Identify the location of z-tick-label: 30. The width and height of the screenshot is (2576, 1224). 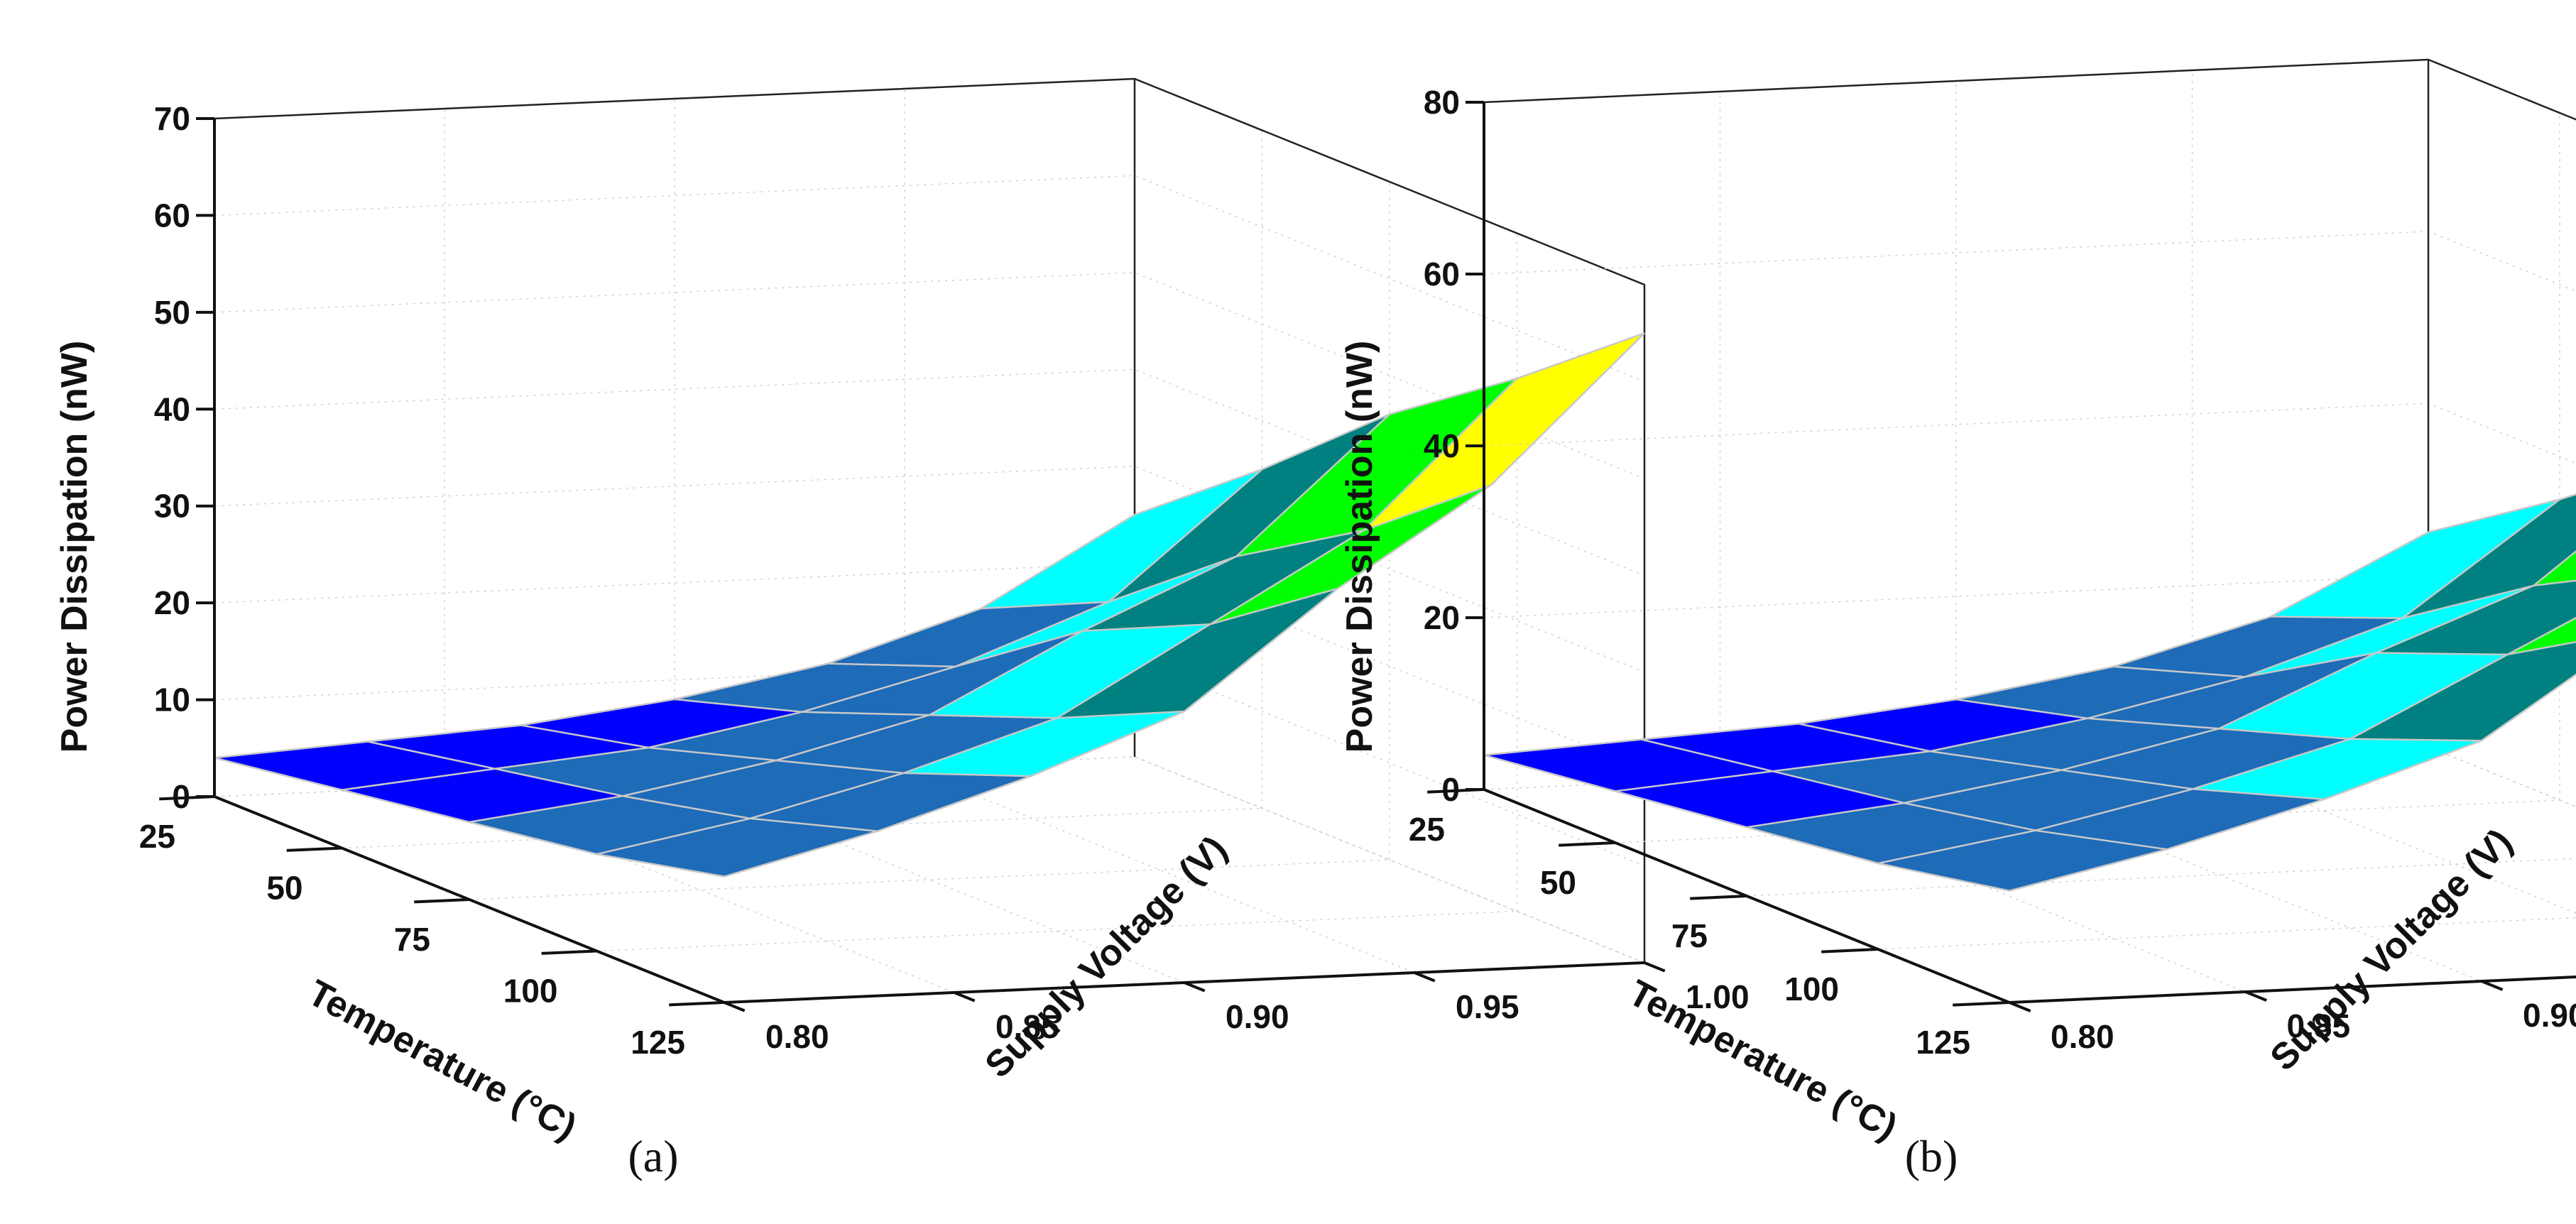
(172, 506).